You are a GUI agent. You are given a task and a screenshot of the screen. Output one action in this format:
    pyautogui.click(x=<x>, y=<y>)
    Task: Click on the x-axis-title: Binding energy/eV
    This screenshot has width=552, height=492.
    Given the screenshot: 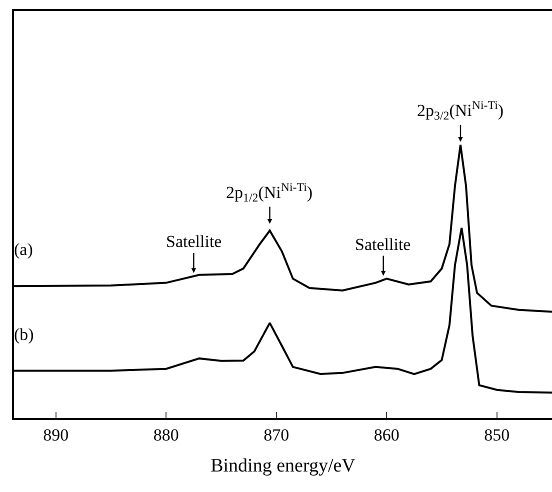 What is the action you would take?
    pyautogui.click(x=283, y=466)
    